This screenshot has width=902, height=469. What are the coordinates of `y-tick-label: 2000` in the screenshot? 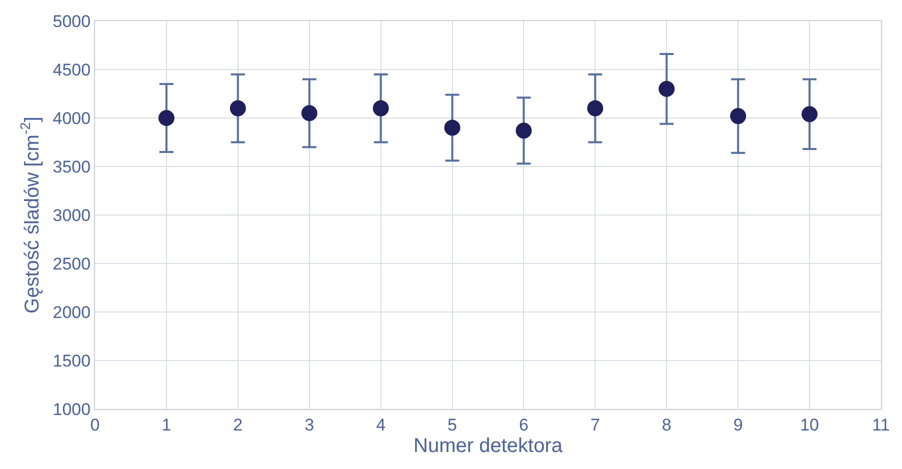 It's located at (71, 312).